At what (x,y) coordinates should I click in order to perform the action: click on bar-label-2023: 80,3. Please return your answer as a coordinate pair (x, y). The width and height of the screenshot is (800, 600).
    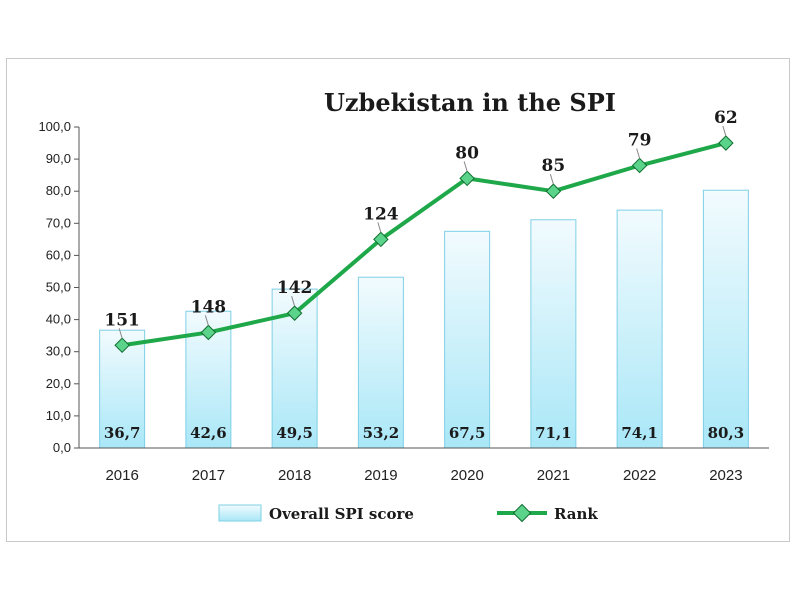
    Looking at the image, I should click on (726, 433).